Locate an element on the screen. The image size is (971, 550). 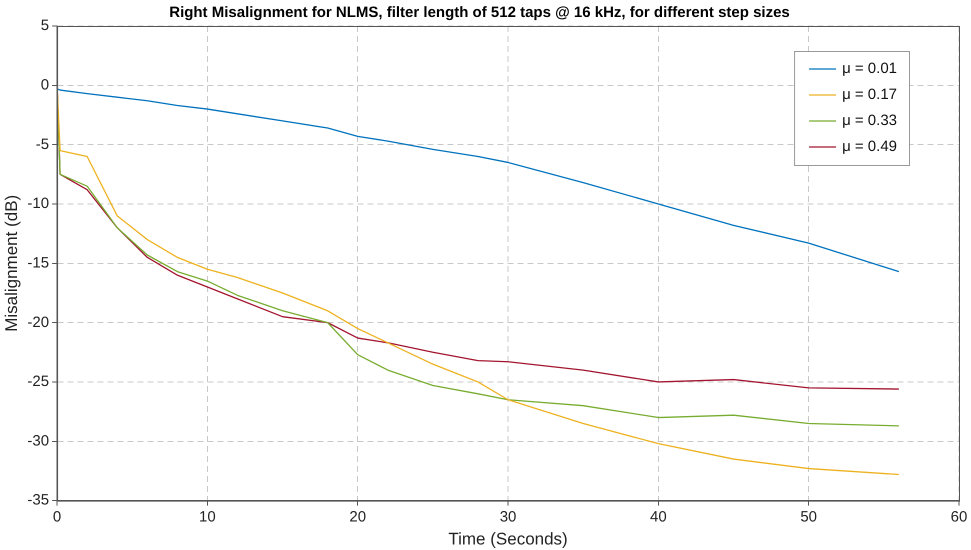
legend-label: μ = 0.17 is located at coordinates (870, 95).